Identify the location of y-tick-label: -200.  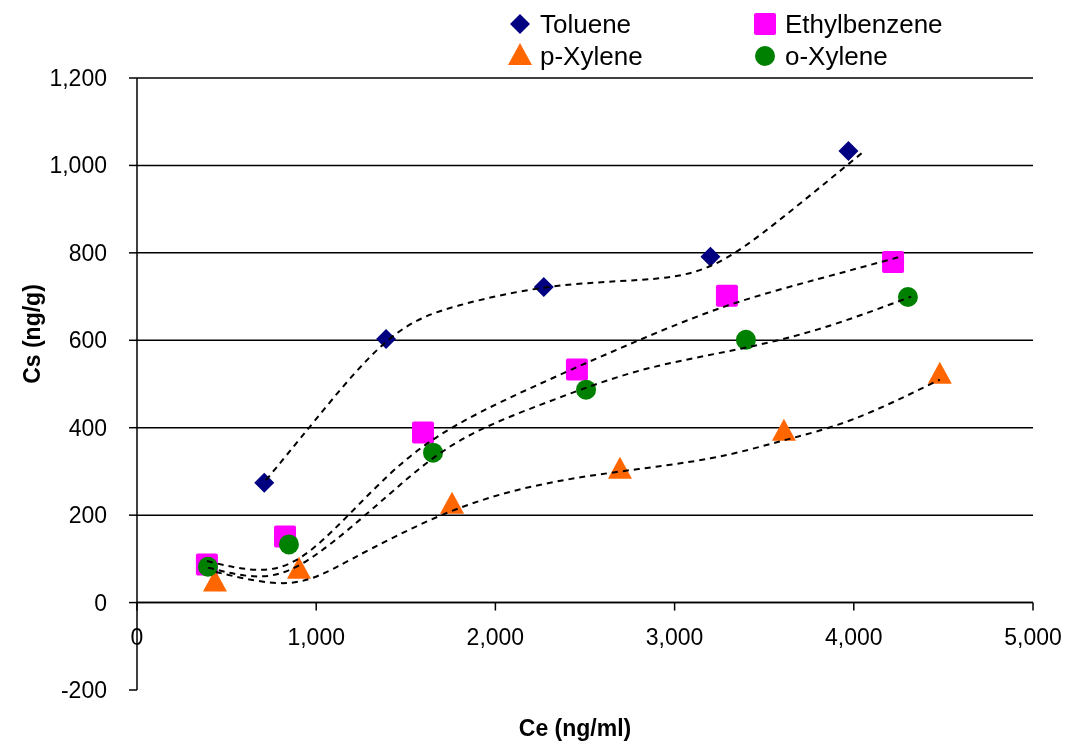
(83, 690).